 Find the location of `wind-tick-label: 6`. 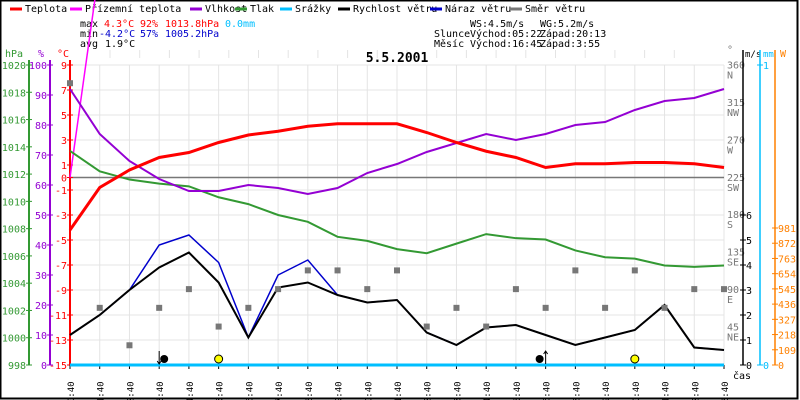

wind-tick-label: 6 is located at coordinates (749, 216).